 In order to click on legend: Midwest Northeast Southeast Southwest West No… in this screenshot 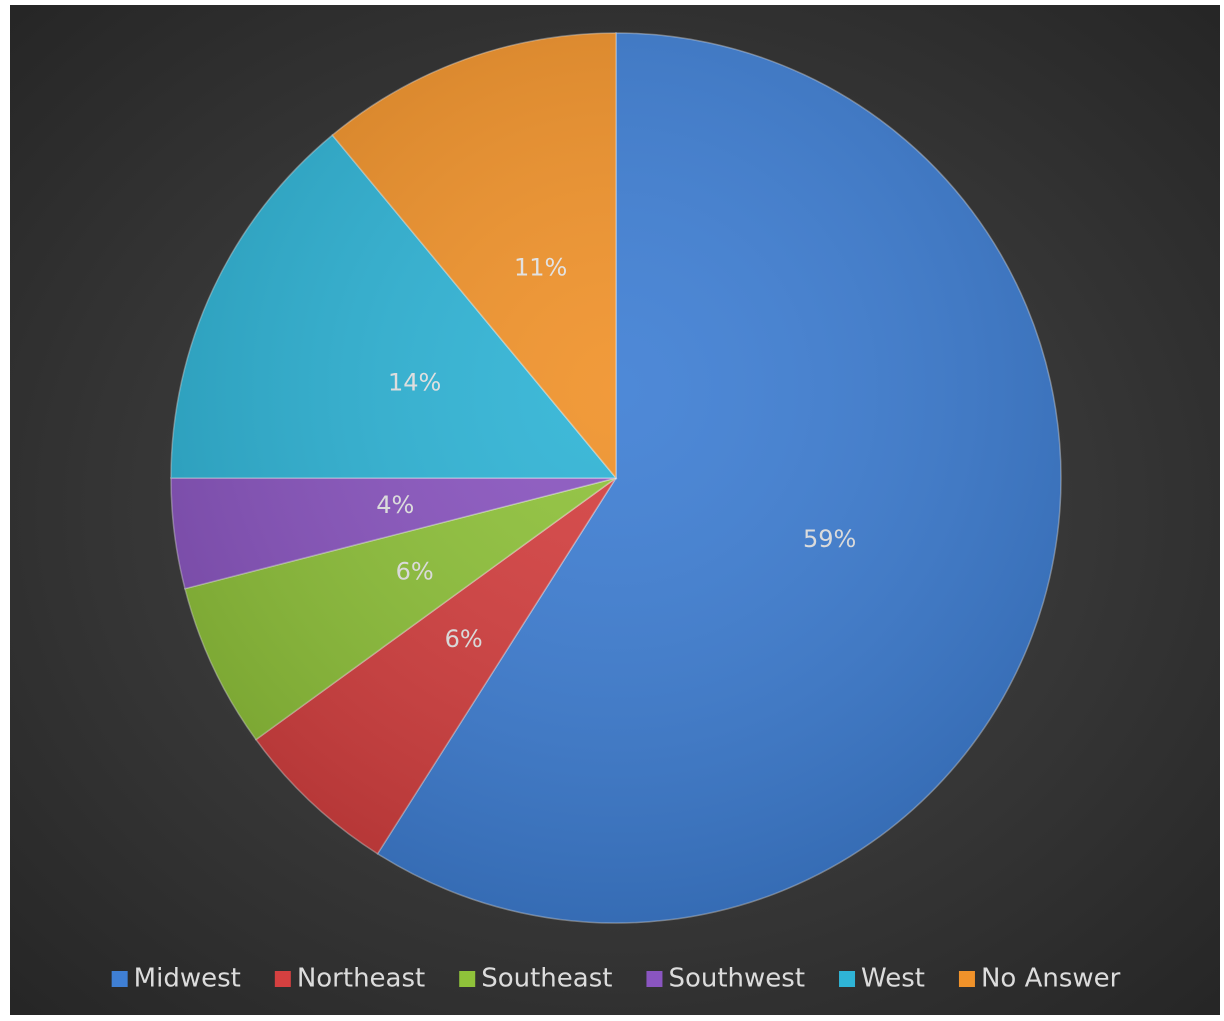, I will do `click(616, 979)`.